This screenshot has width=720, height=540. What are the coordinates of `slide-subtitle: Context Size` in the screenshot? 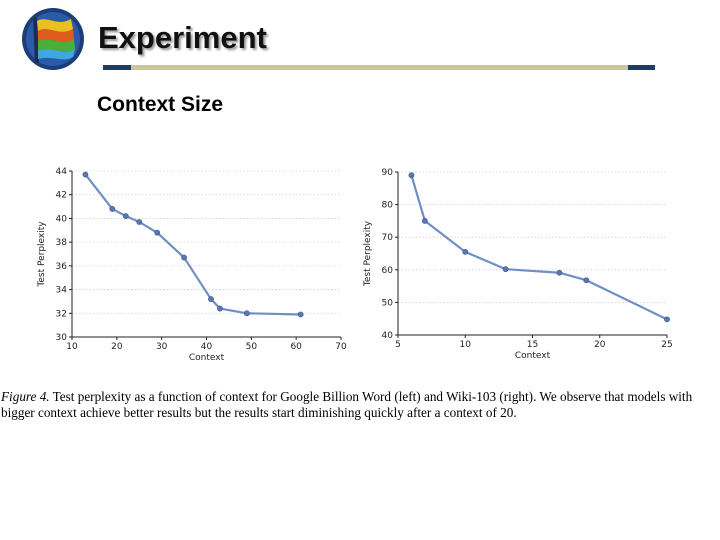 It's located at (160, 104).